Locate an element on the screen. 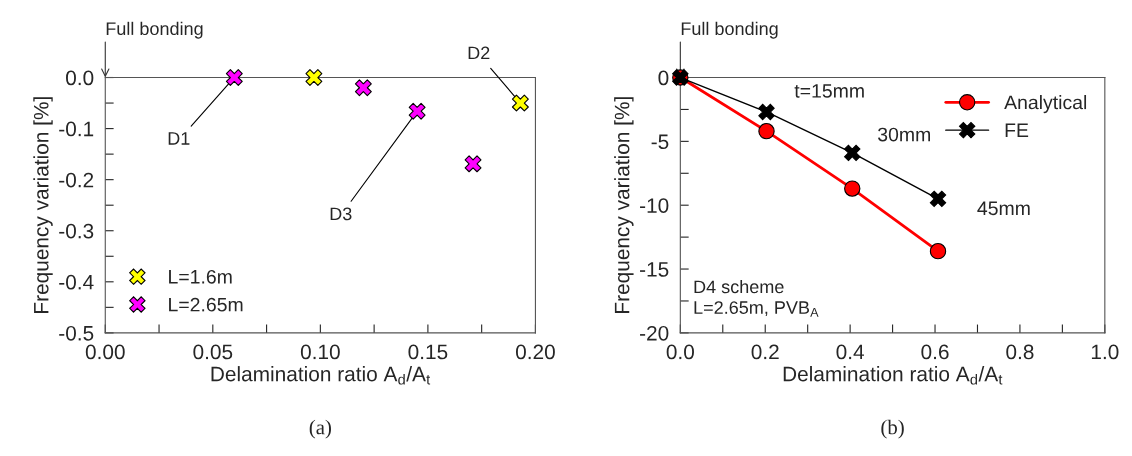 Image resolution: width=1132 pixels, height=456 pixels. x-tick-label: 0.6 is located at coordinates (935, 352).